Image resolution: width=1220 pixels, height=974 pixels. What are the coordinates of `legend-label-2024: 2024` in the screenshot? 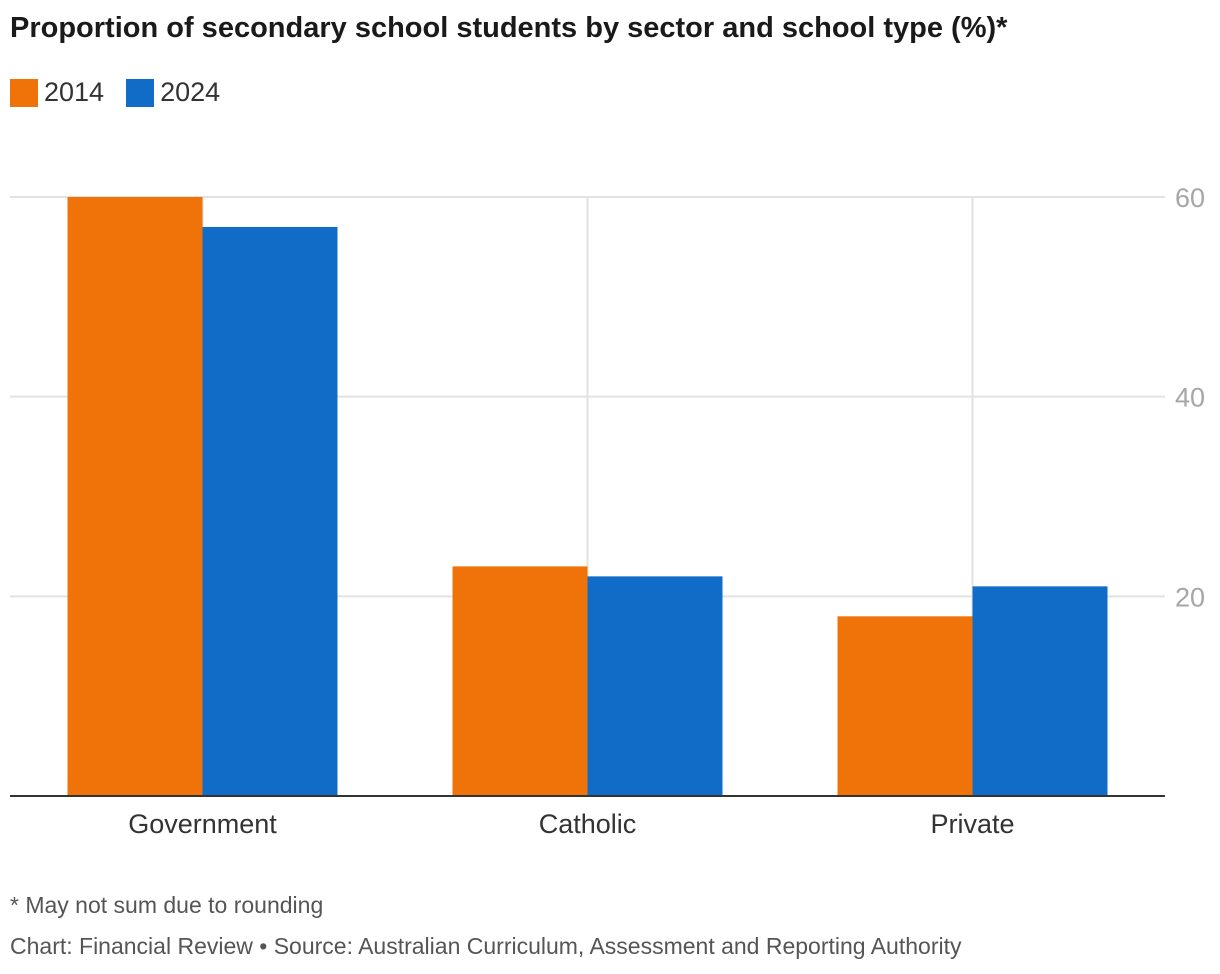 It's located at (190, 92).